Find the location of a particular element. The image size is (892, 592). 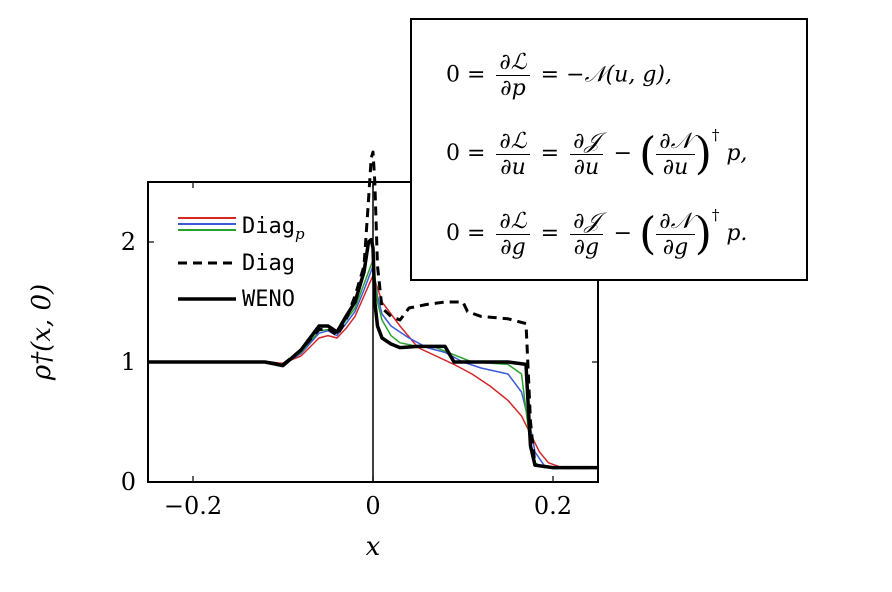

eq2-dagger: † is located at coordinates (715, 135).